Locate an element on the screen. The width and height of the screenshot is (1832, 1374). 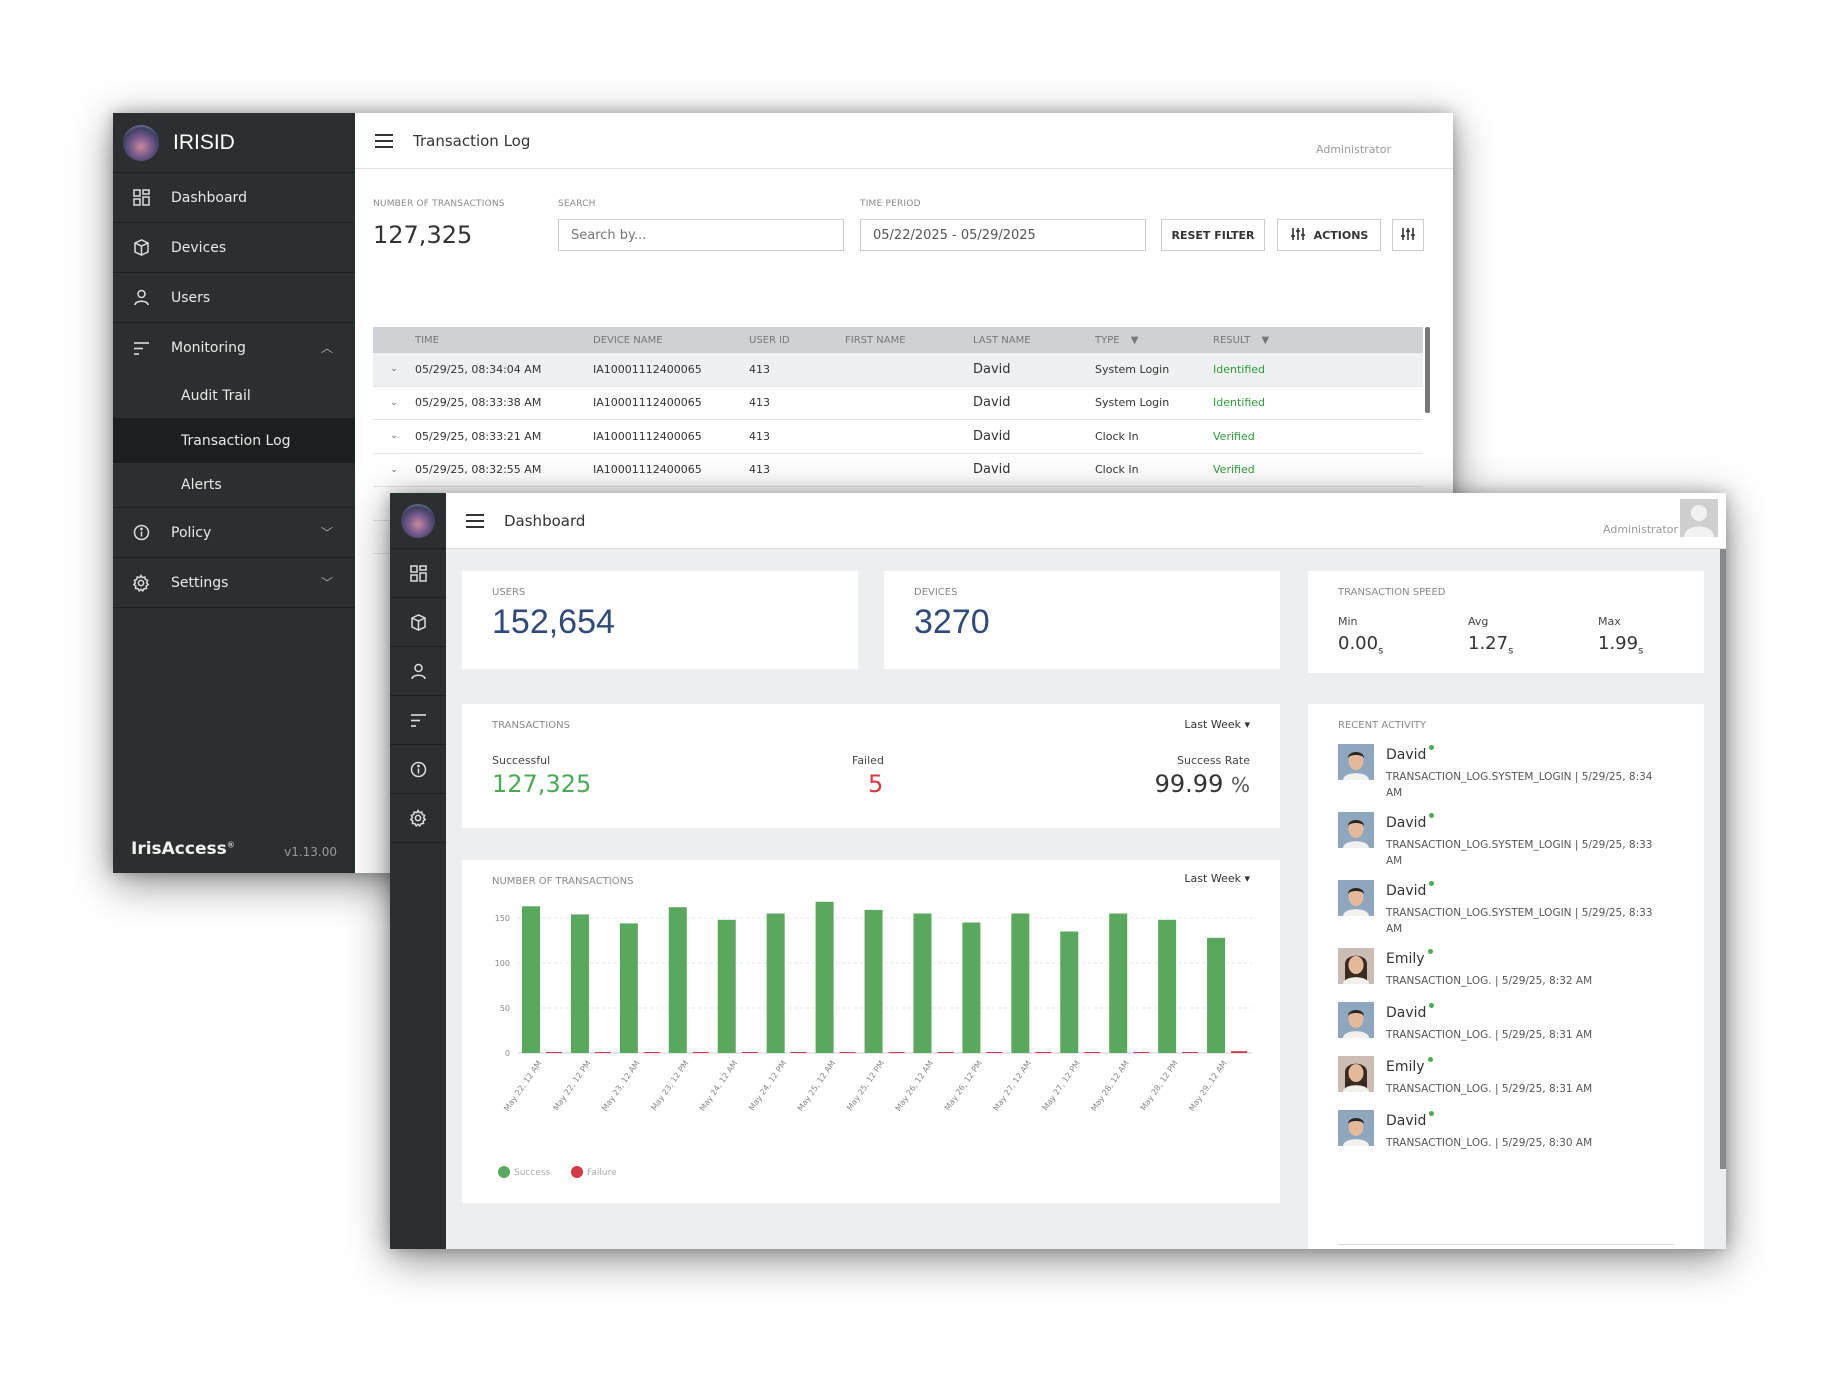
activity-item: David TRANSACTION_LOG. | 5/29/25, 8:30 AM is located at coordinates (1496, 1130).